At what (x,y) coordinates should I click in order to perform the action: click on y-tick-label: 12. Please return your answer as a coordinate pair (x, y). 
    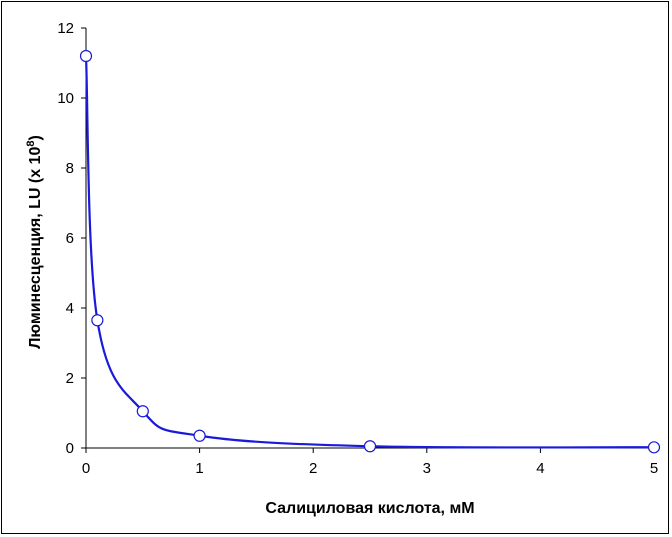
    Looking at the image, I should click on (65, 28).